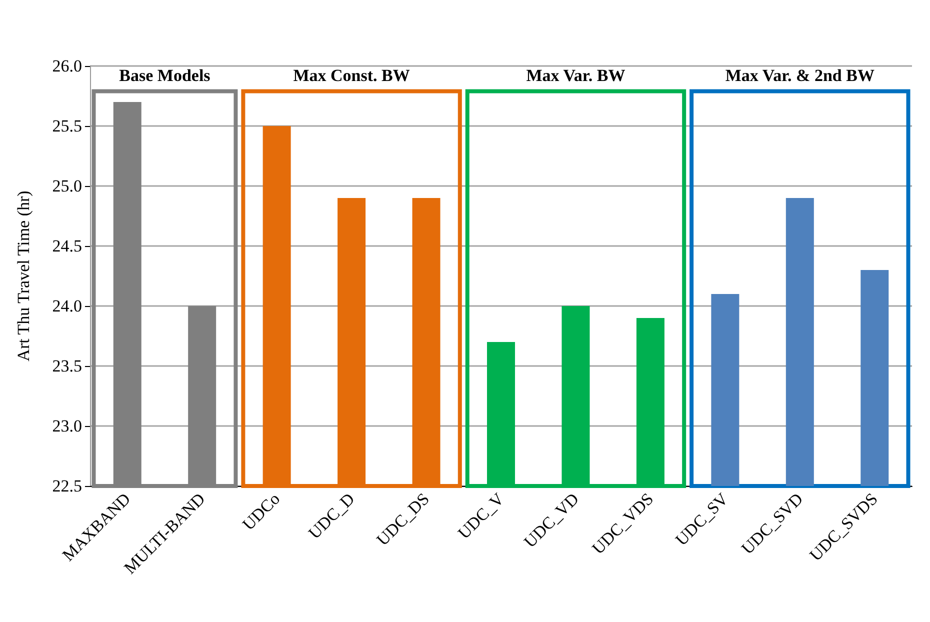 This screenshot has width=930, height=622. What do you see at coordinates (67, 366) in the screenshot?
I see `y-tick-label: 23.5` at bounding box center [67, 366].